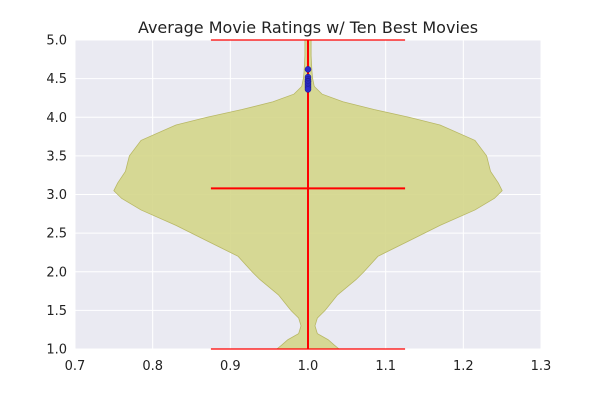 The width and height of the screenshot is (600, 400). I want to click on y-tick-label: 4.0, so click(56, 118).